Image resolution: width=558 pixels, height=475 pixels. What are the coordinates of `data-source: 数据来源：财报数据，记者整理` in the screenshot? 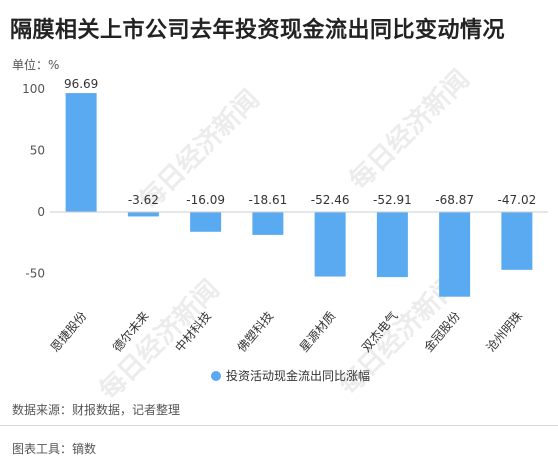 It's located at (96, 410).